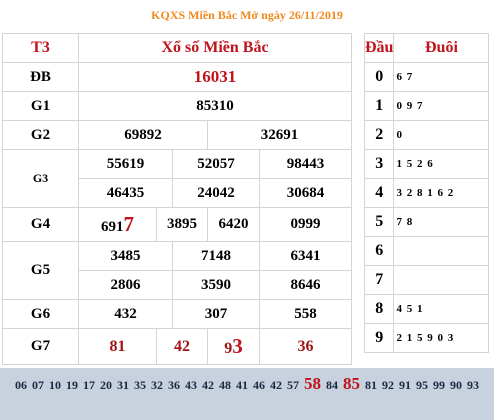 The height and width of the screenshot is (420, 494). Describe the element at coordinates (441, 222) in the screenshot. I see `duoi-cell: 7 8` at that location.